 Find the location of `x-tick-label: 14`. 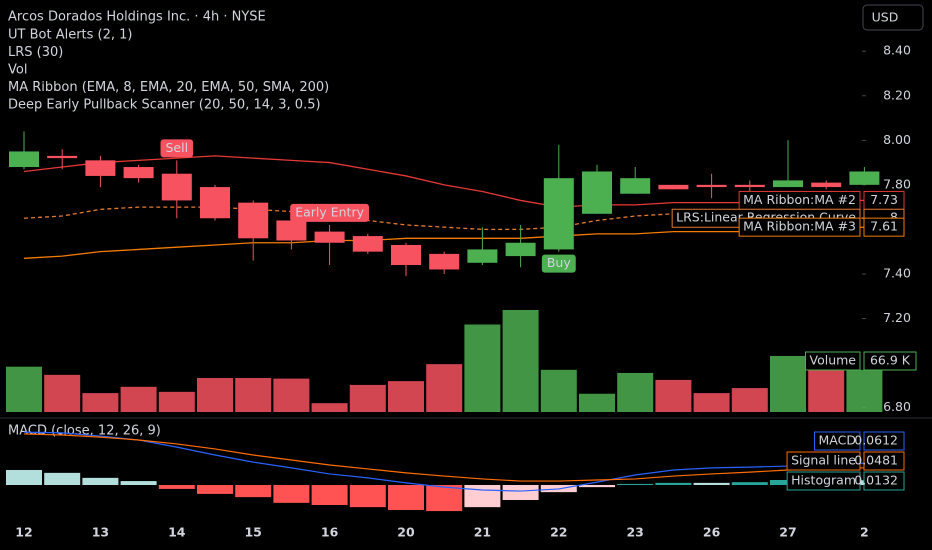

x-tick-label: 14 is located at coordinates (177, 532).